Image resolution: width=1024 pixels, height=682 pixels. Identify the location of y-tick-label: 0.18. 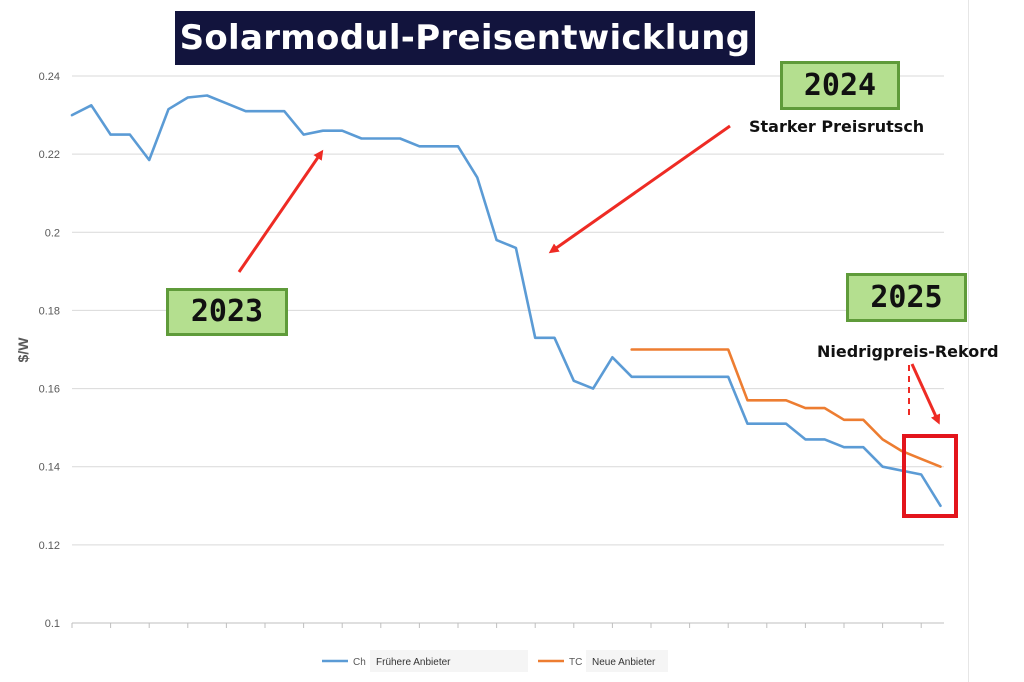
(49, 311).